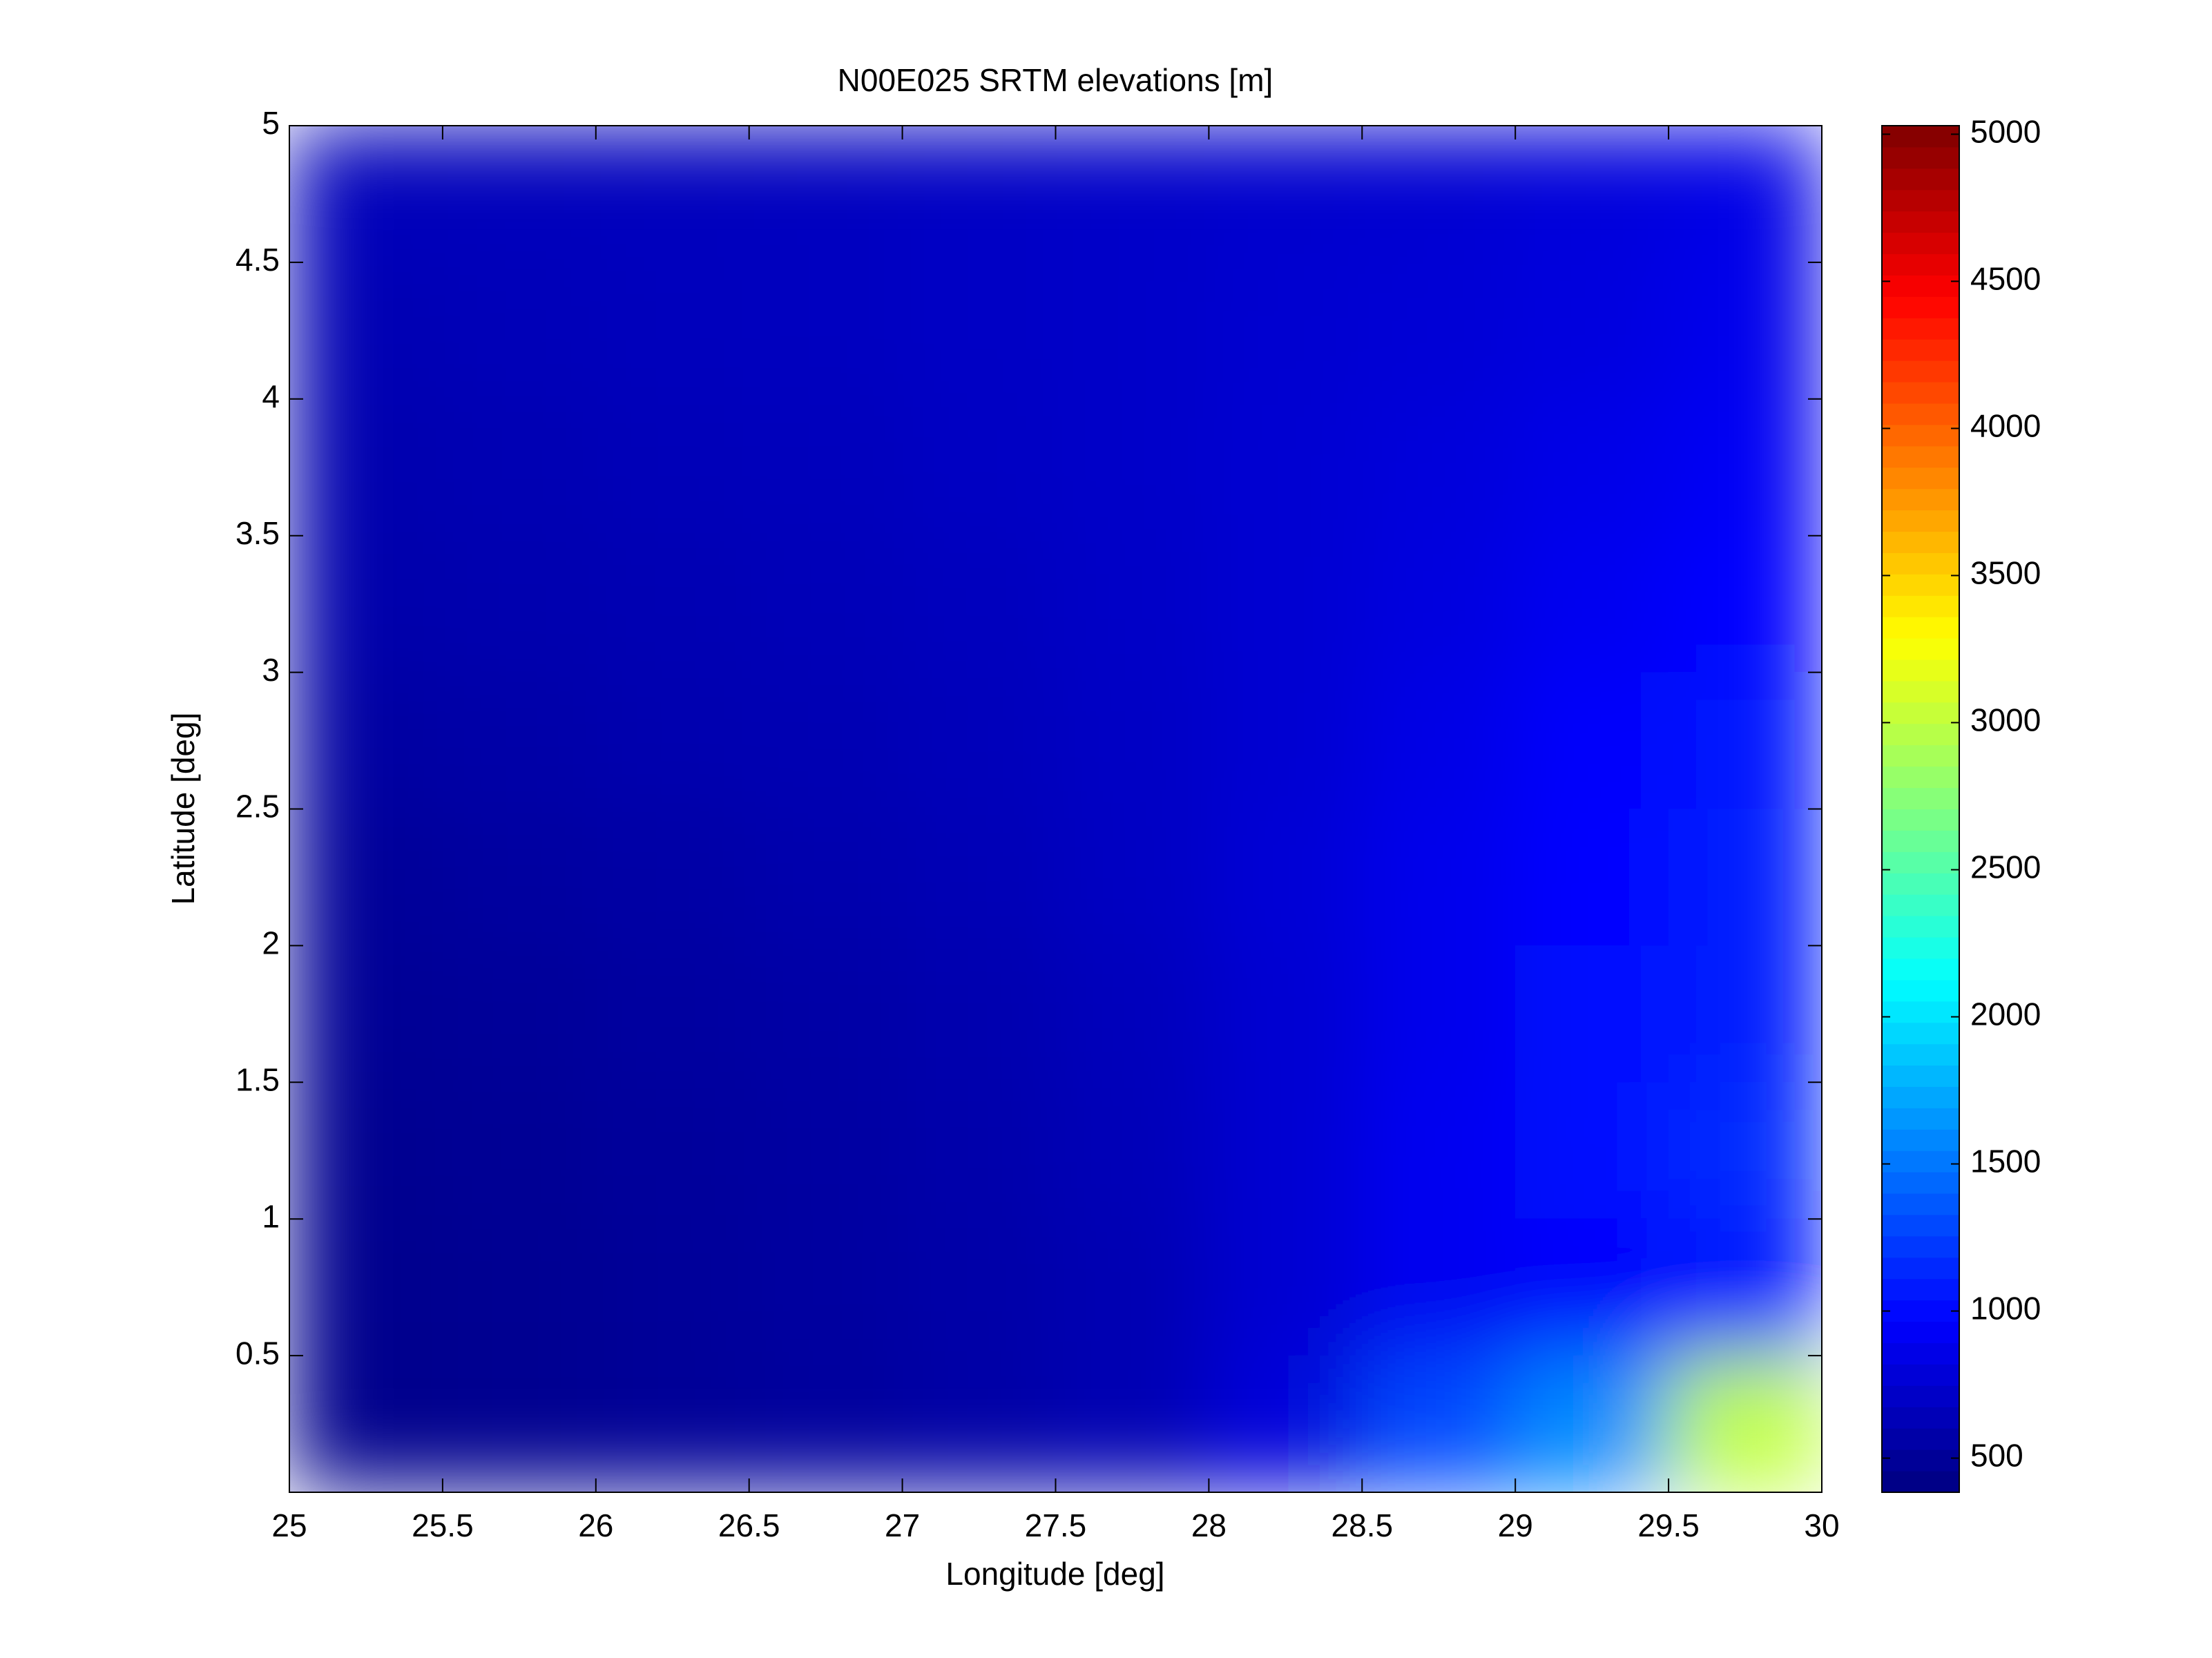 The width and height of the screenshot is (2212, 1658). Describe the element at coordinates (183, 809) in the screenshot. I see `y-axis-label: Latitude [deg]` at that location.